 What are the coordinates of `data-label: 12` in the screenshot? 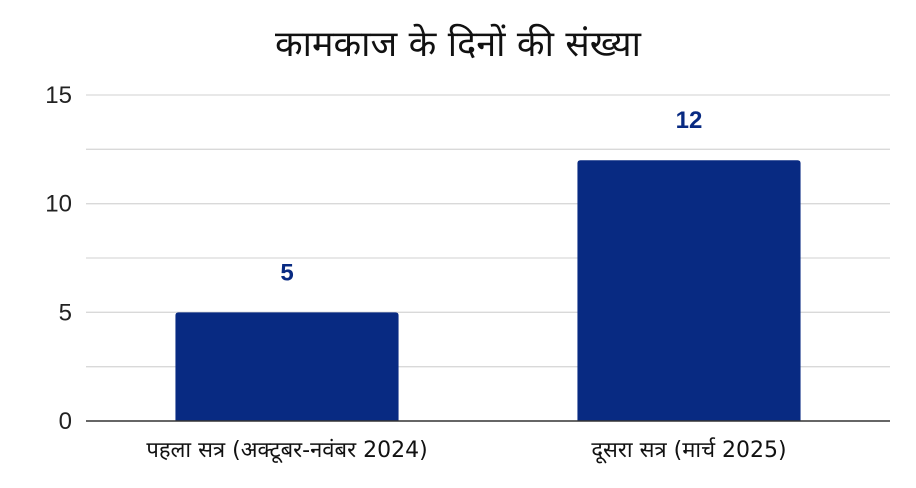 It's located at (689, 120).